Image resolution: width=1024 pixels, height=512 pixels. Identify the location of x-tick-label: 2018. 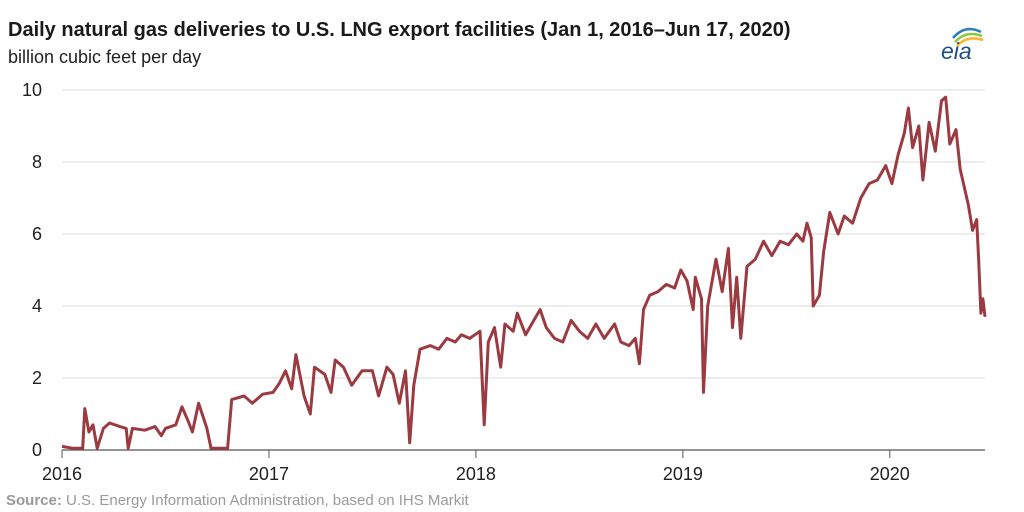
(476, 474).